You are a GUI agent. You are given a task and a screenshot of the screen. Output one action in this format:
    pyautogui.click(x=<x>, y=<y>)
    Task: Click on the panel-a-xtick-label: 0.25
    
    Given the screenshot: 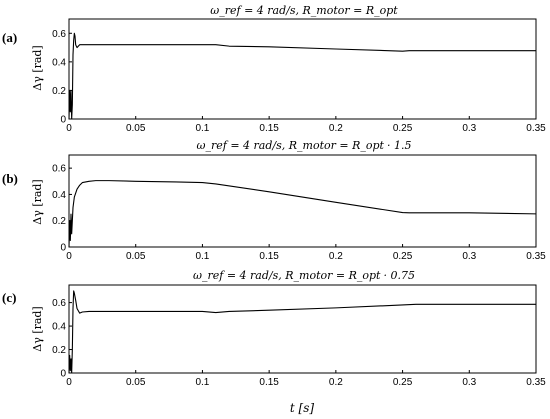 What is the action you would take?
    pyautogui.click(x=403, y=128)
    